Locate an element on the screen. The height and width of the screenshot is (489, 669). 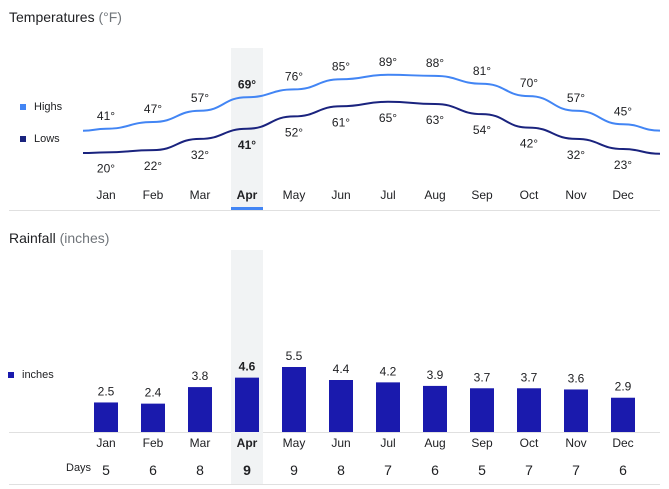
rainfall-value-feb: 2.4 is located at coordinates (153, 393).